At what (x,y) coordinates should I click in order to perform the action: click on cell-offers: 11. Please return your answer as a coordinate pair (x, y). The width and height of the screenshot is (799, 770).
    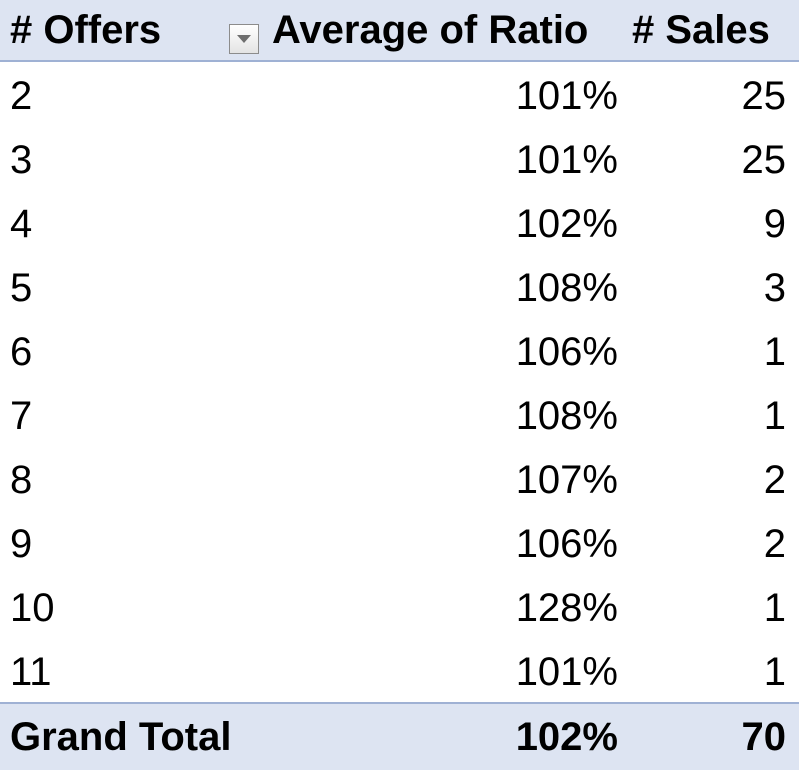
    Looking at the image, I should click on (31, 672).